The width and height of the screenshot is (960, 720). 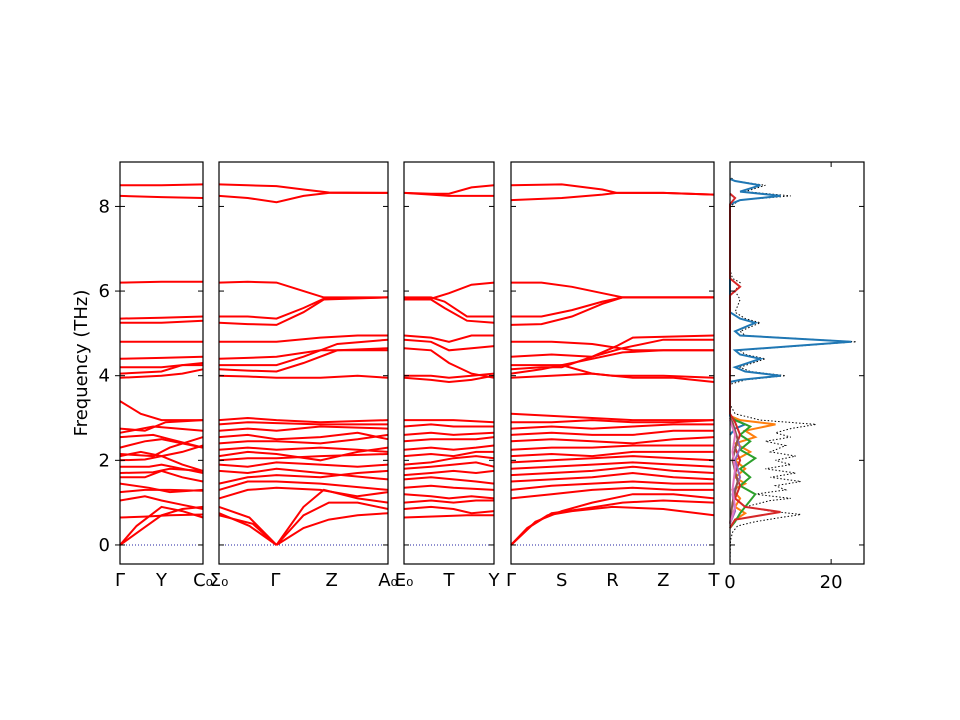 What do you see at coordinates (104, 291) in the screenshot?
I see `y-tick-label: 6` at bounding box center [104, 291].